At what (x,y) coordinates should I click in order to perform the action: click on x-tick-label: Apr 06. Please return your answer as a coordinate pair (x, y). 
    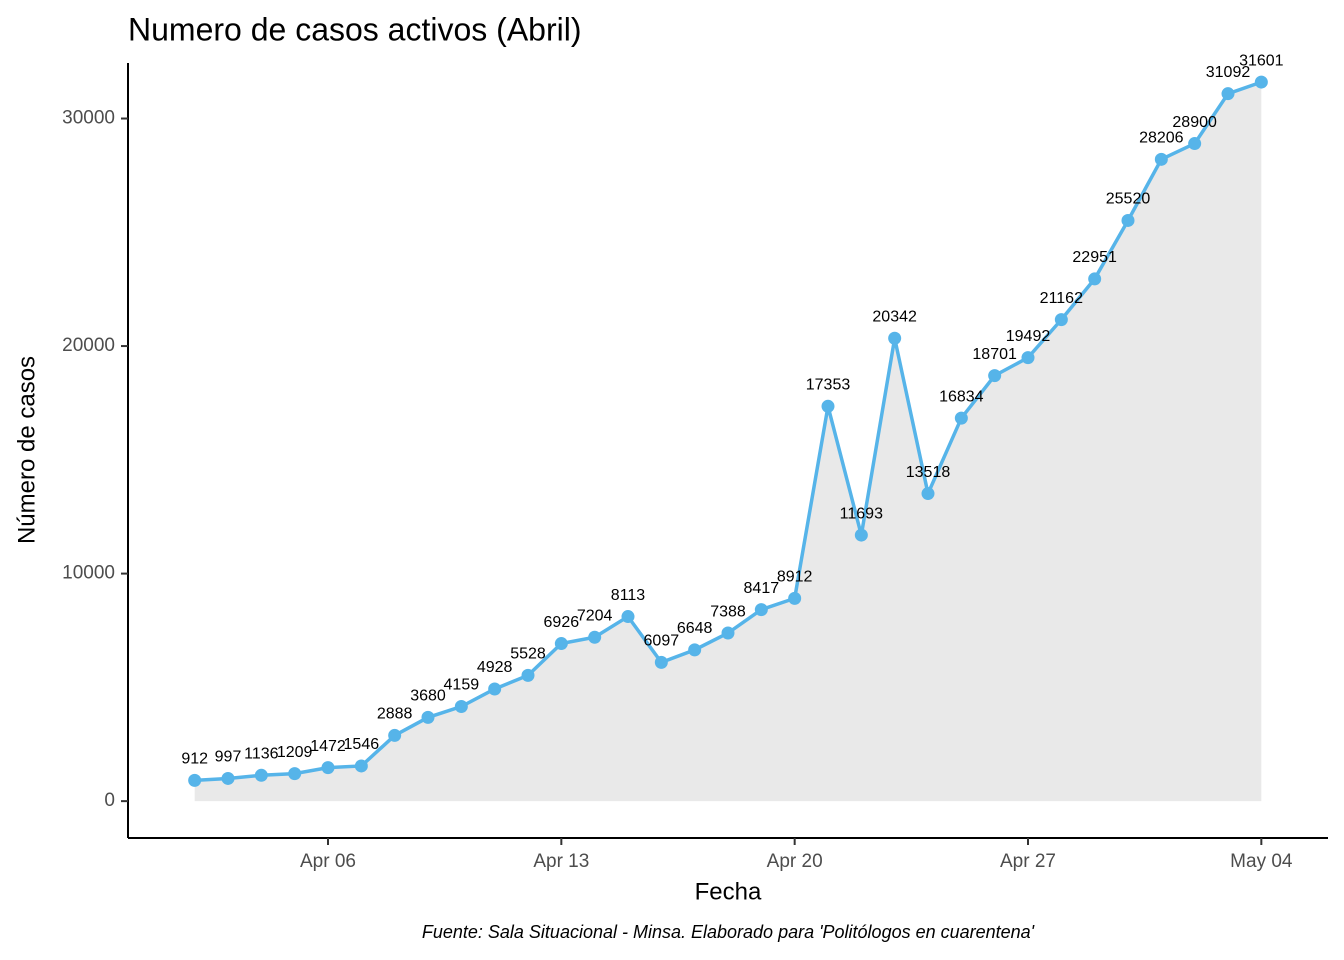
    Looking at the image, I should click on (328, 861).